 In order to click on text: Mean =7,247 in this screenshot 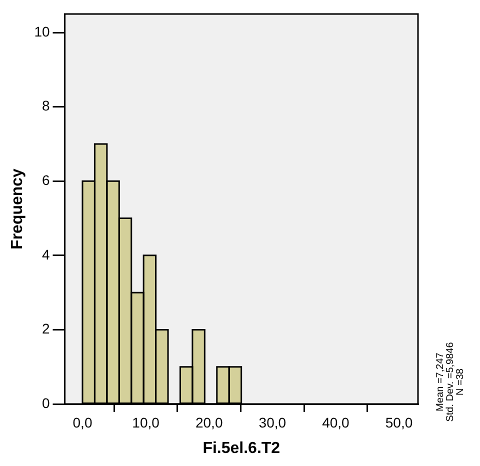, I will do `click(440, 382)`.